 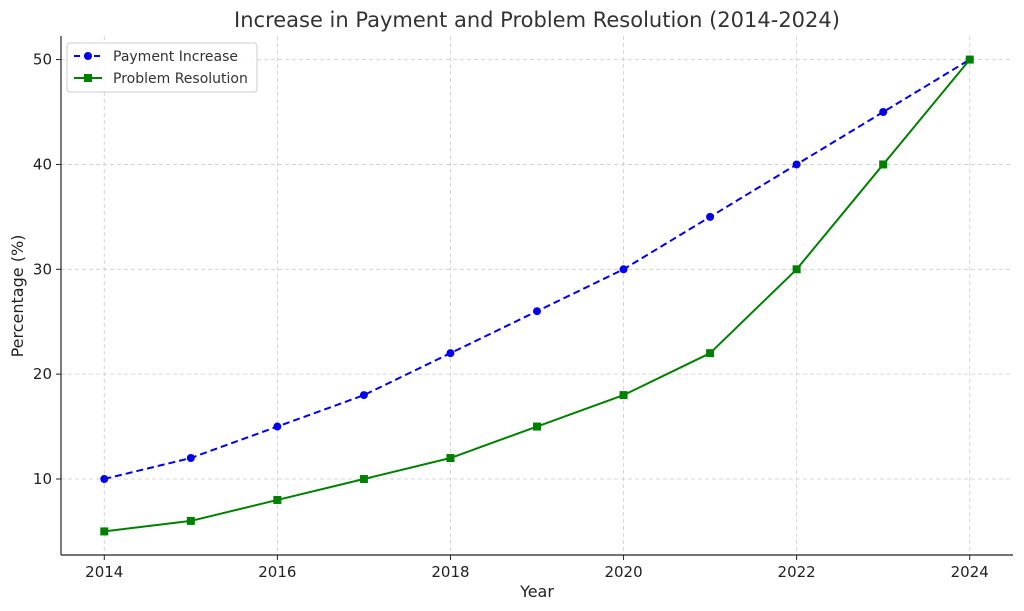 I want to click on y-tick-label: 10, so click(x=42, y=479).